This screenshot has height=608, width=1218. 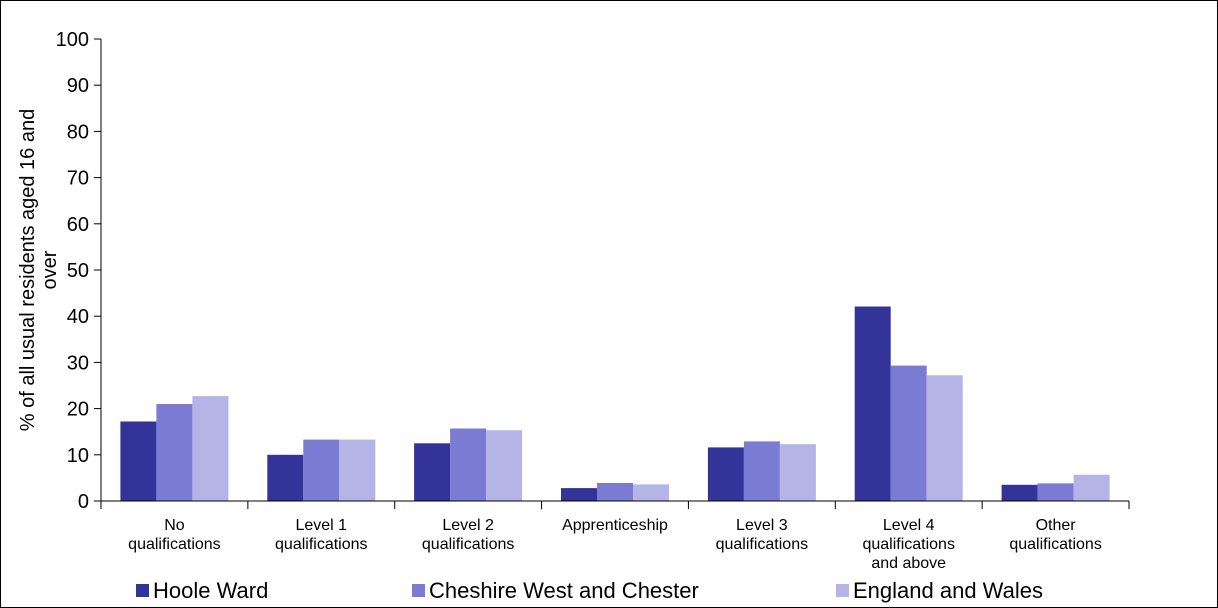 I want to click on y-ticks: 0 10 20 30 40 50 60 70 80 90 100, so click(x=78, y=271).